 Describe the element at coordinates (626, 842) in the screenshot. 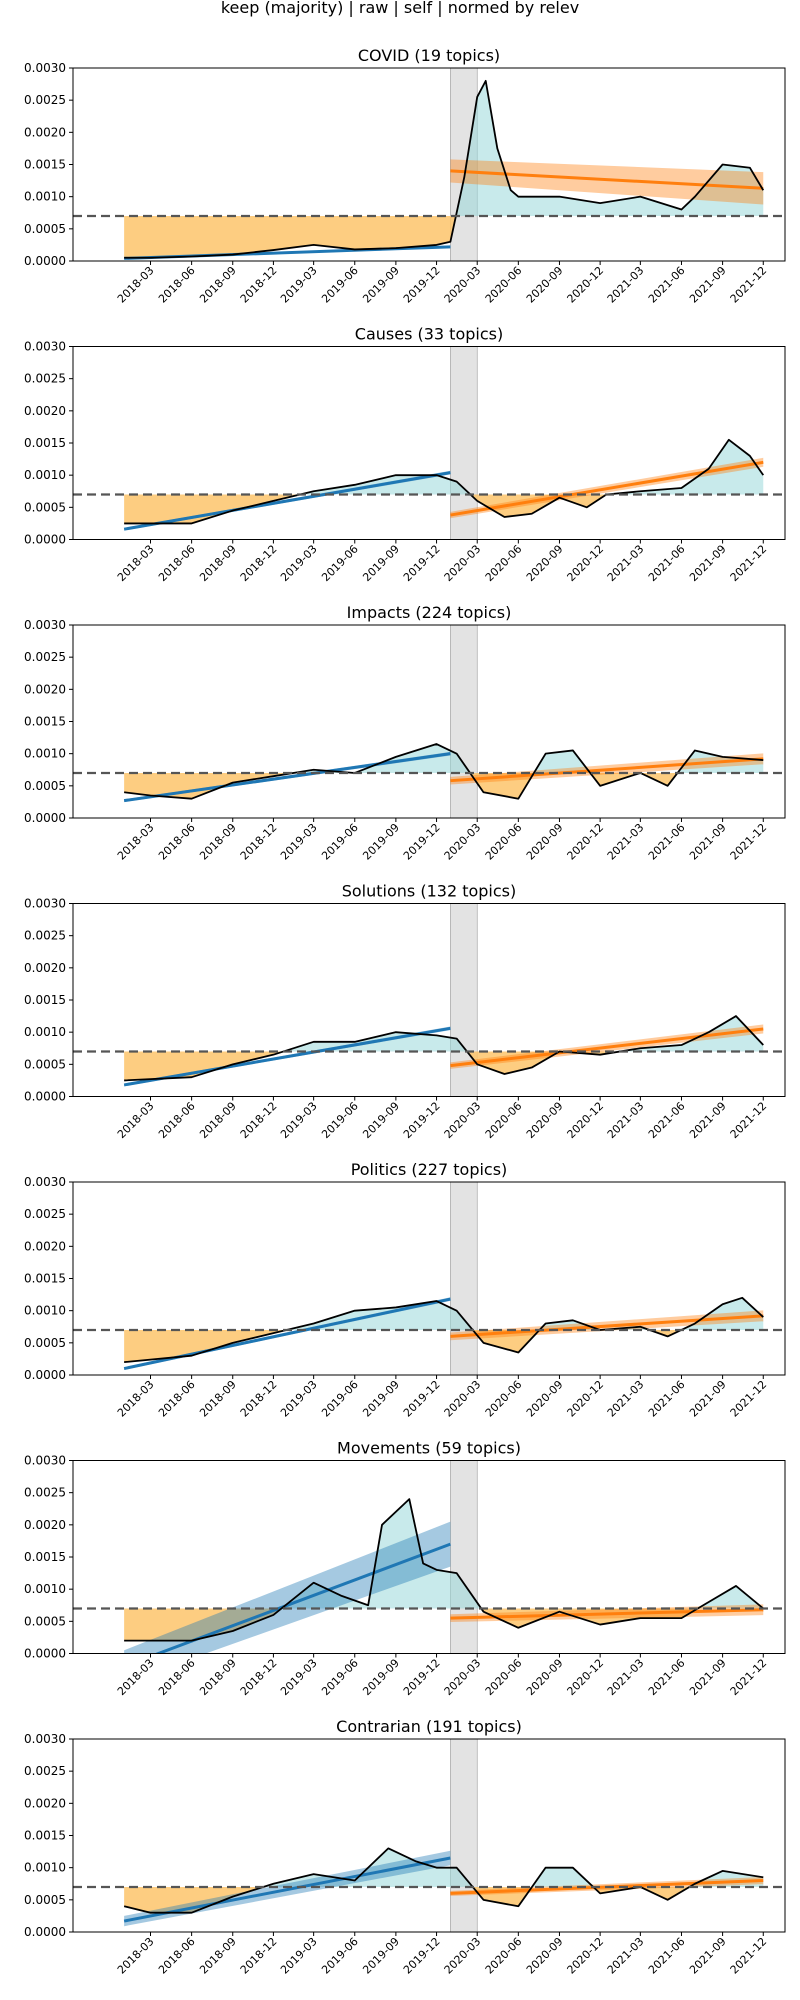

I see `x-tick-label: 2021-03` at that location.